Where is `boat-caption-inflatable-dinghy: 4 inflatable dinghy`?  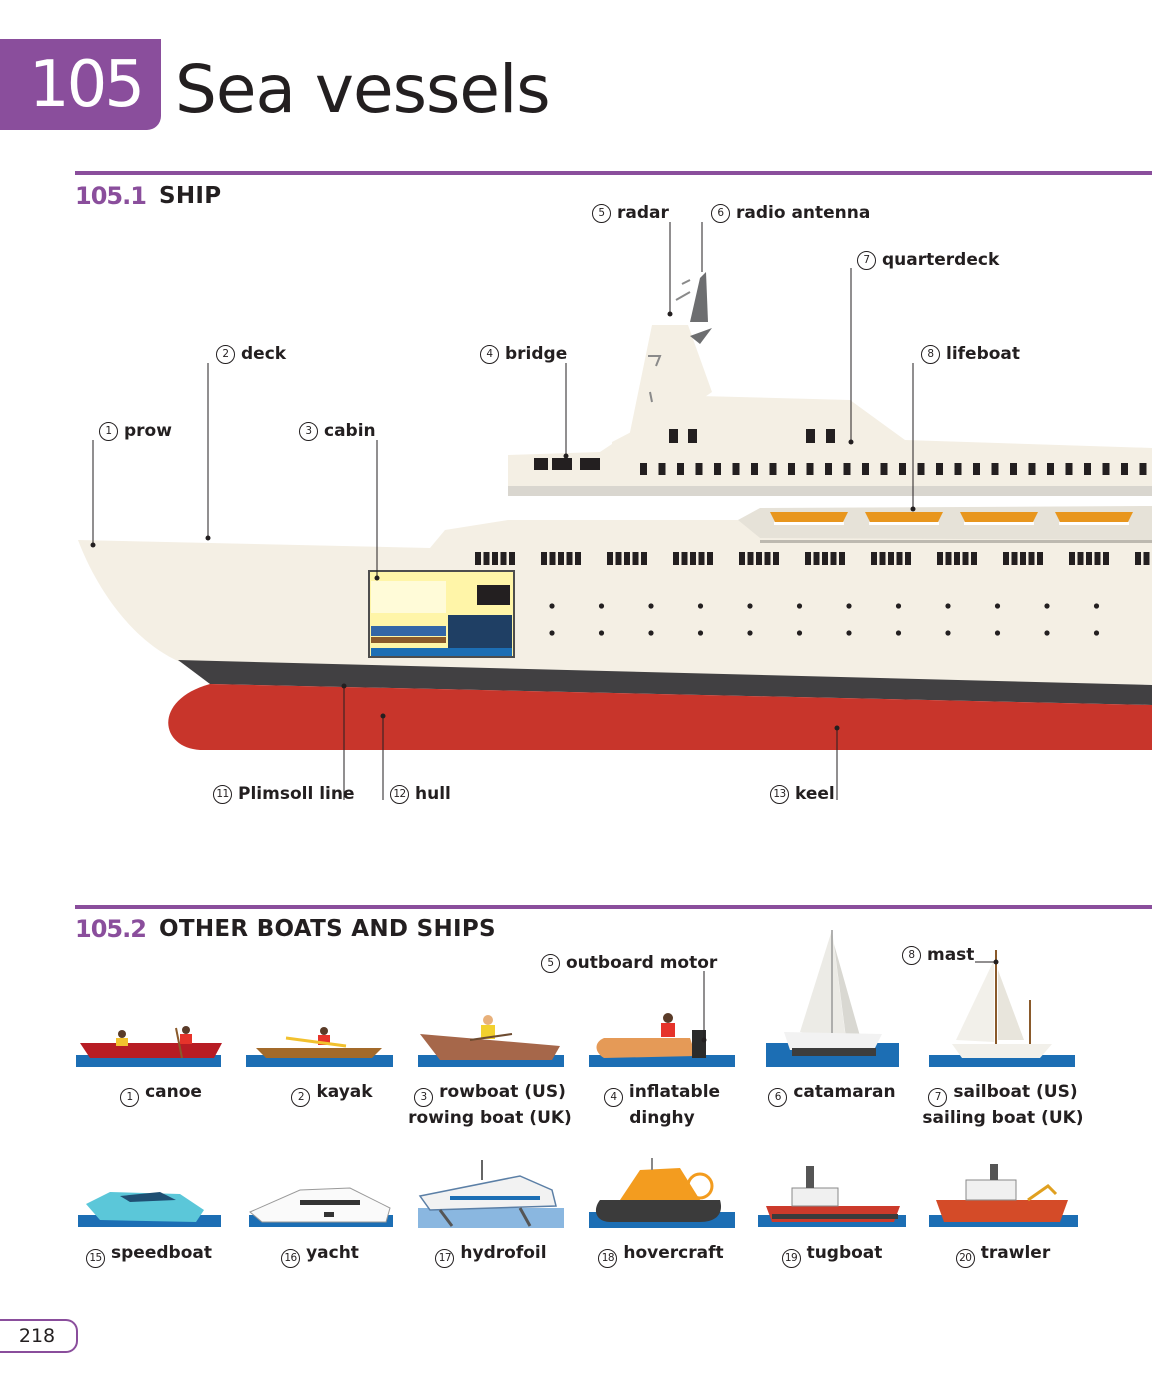
boat-caption-inflatable-dinghy: 4 inflatable dinghy is located at coordinates (662, 1105).